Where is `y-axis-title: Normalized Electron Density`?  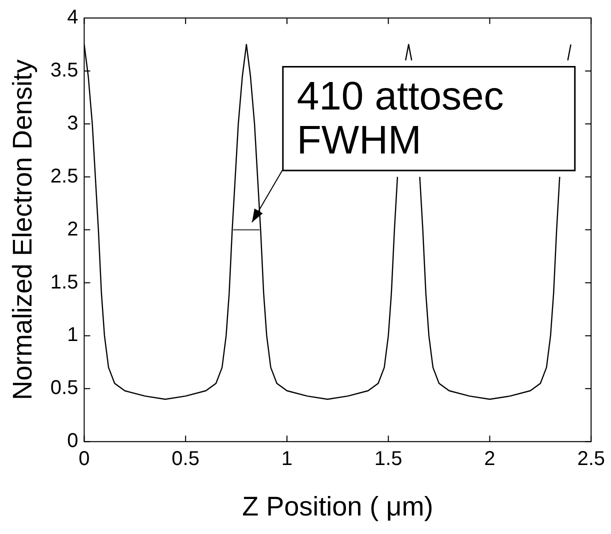
y-axis-title: Normalized Electron Density is located at coordinates (23, 229).